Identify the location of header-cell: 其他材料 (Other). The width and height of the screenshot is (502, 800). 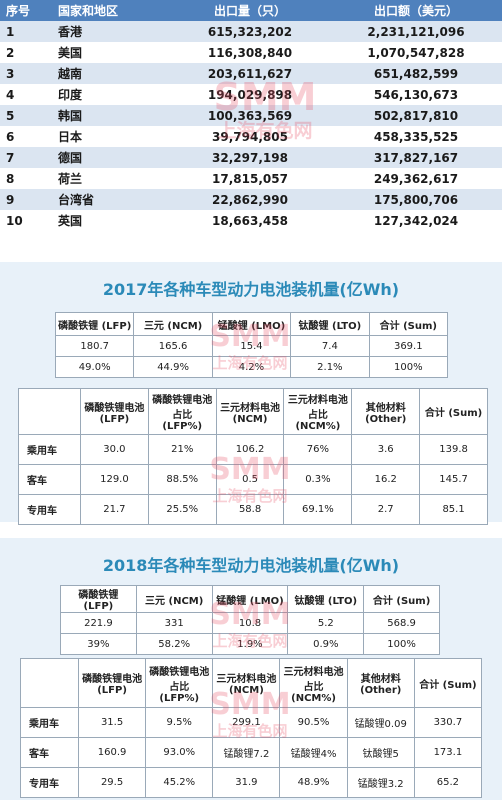
(386, 411).